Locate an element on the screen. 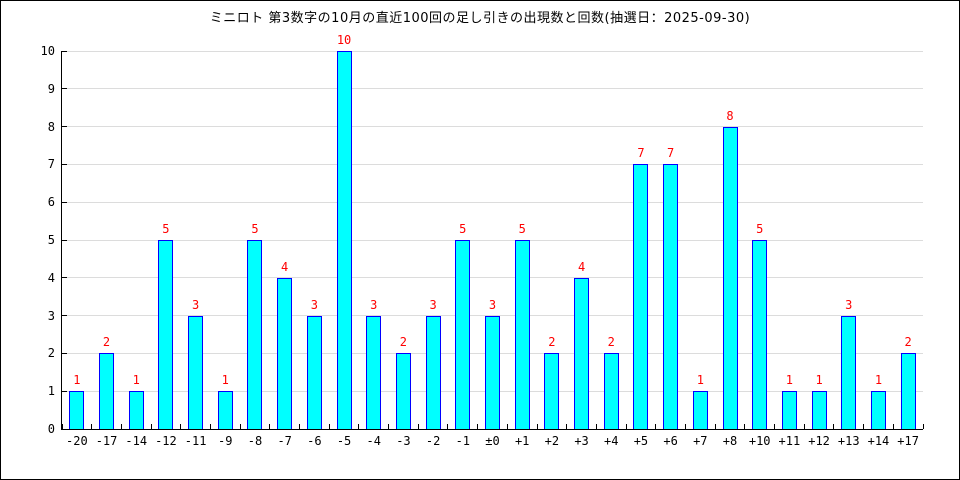 Image resolution: width=960 pixels, height=480 pixels. y-tick-label: 10 is located at coordinates (47, 51).